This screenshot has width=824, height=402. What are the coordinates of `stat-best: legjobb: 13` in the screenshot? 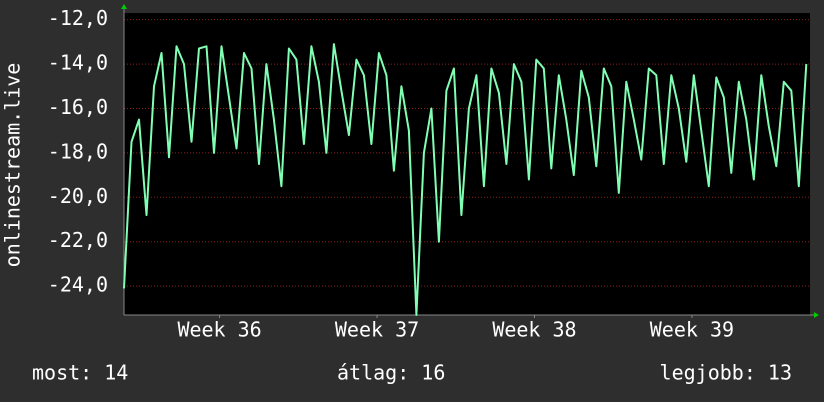 It's located at (726, 373).